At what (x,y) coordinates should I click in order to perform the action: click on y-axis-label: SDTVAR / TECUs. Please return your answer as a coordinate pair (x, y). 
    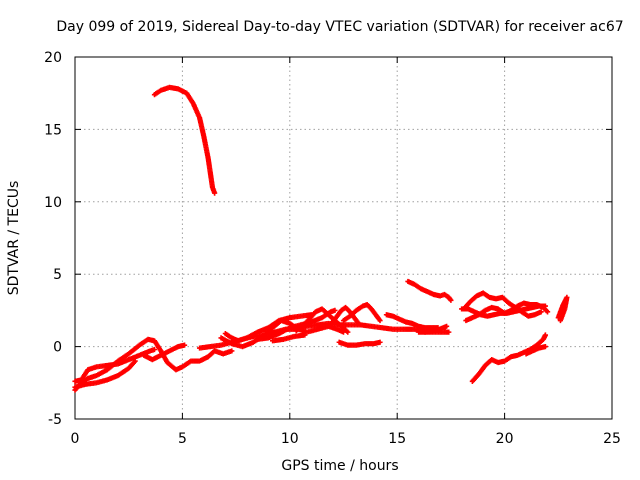
    Looking at the image, I should click on (14, 238).